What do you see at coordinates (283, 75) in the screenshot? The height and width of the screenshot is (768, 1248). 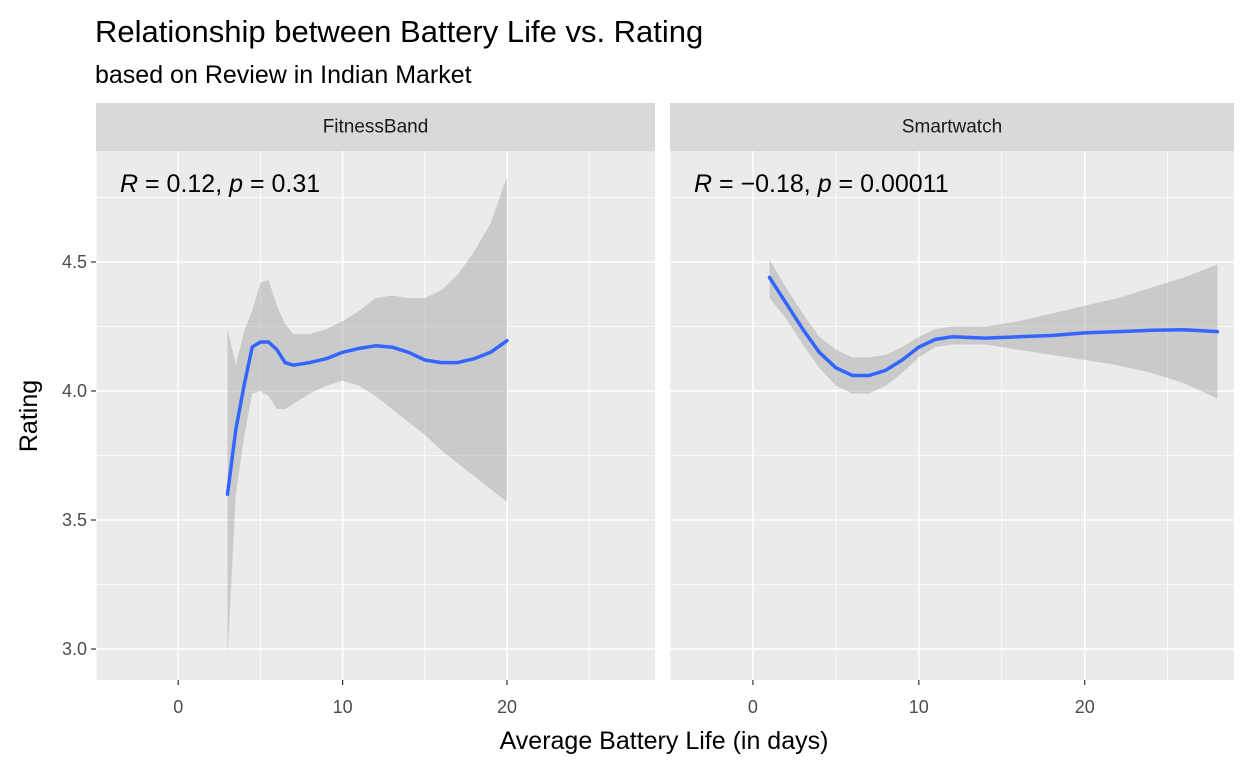 I see `chart-subtitle: based on Review in Indian Market` at bounding box center [283, 75].